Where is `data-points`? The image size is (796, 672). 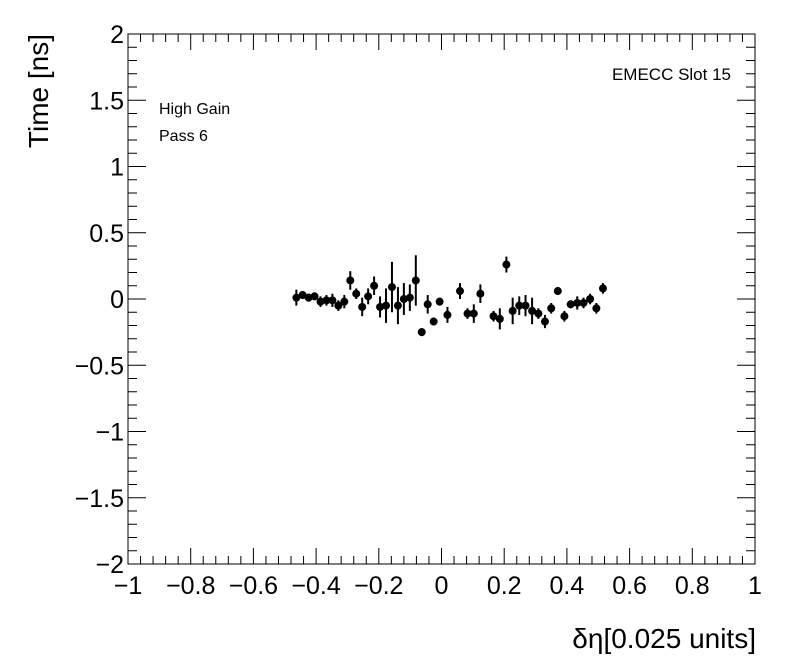 data-points is located at coordinates (449, 296).